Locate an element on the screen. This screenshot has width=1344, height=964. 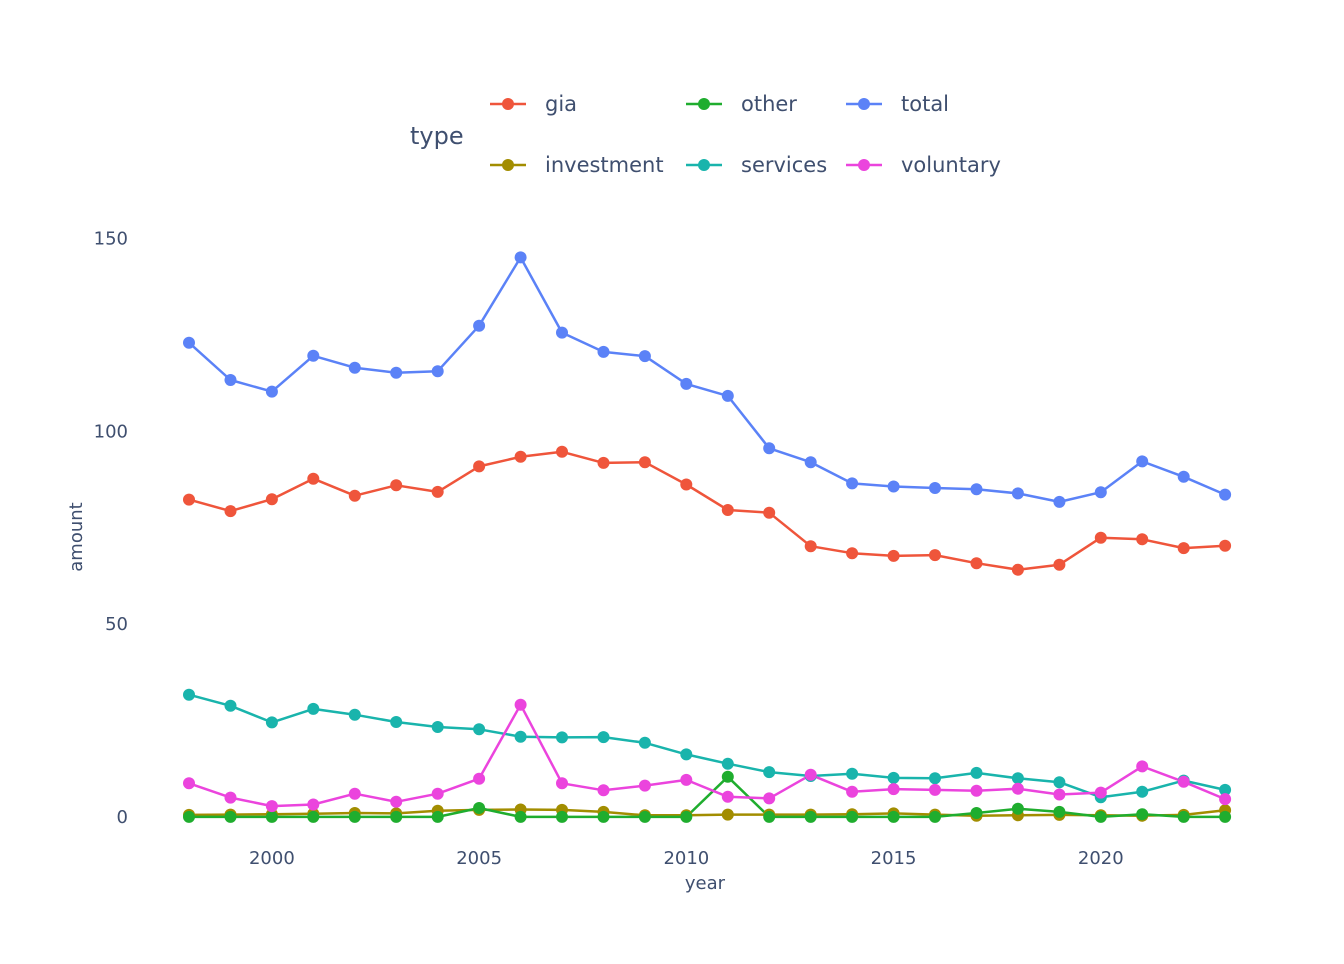
y-tick-label: 50 is located at coordinates (116, 624).